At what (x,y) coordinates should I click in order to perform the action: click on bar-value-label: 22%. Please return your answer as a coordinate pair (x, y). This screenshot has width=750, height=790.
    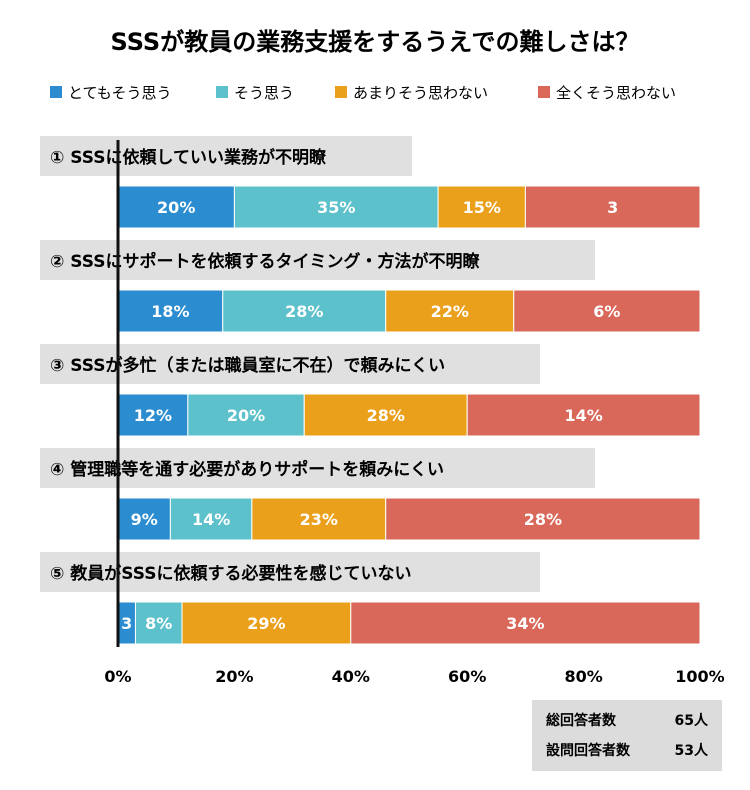
    Looking at the image, I should click on (450, 311).